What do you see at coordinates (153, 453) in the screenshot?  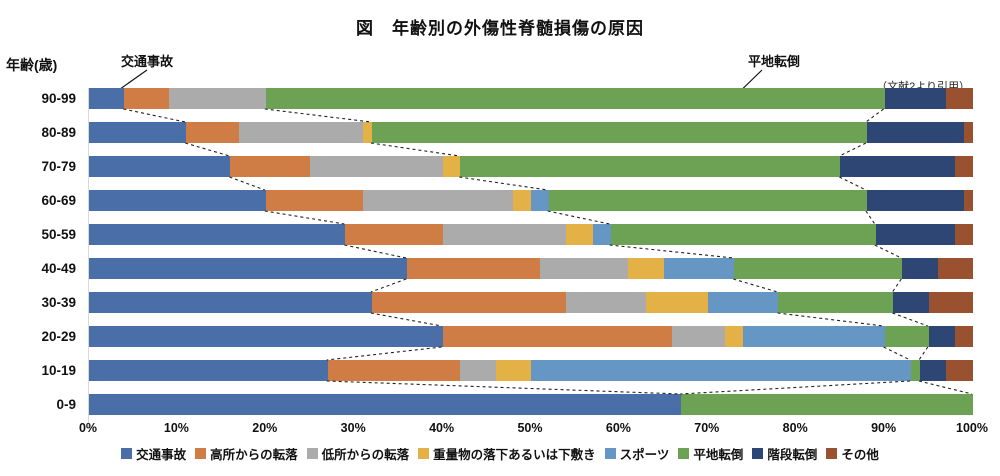 I see `legend-item-交通事故: 交通事故` at bounding box center [153, 453].